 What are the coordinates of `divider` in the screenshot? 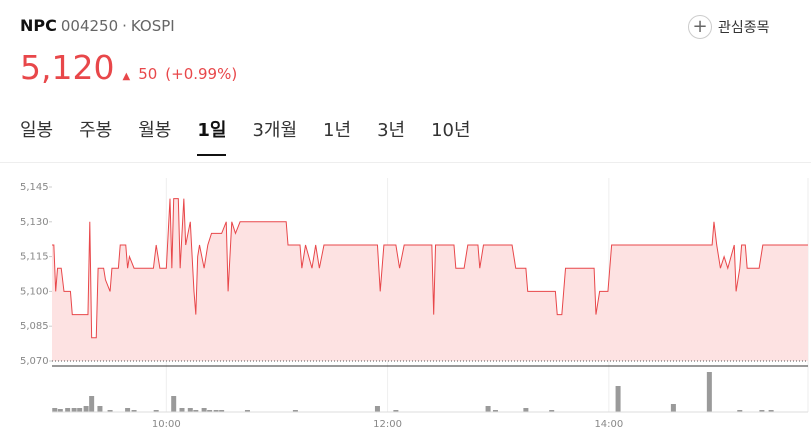 It's located at (405, 162).